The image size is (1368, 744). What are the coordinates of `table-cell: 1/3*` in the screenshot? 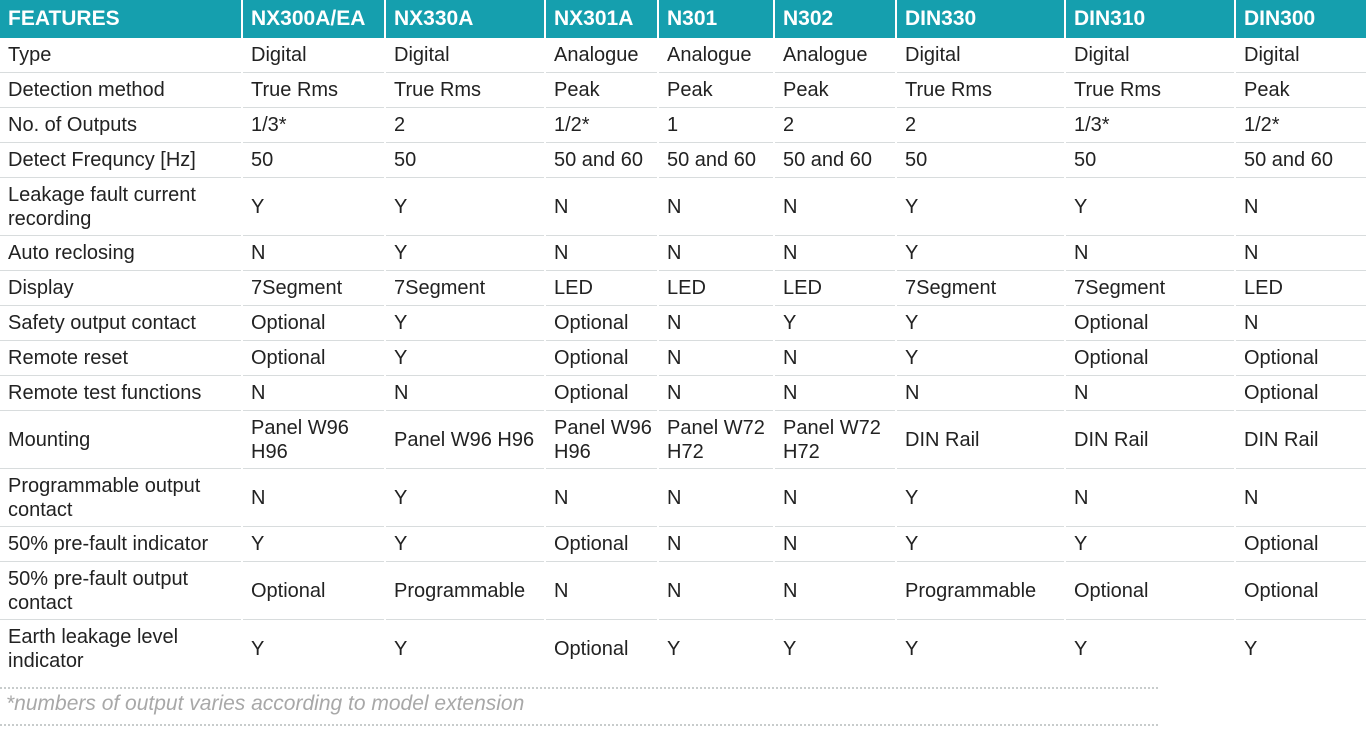 It's located at (314, 125).